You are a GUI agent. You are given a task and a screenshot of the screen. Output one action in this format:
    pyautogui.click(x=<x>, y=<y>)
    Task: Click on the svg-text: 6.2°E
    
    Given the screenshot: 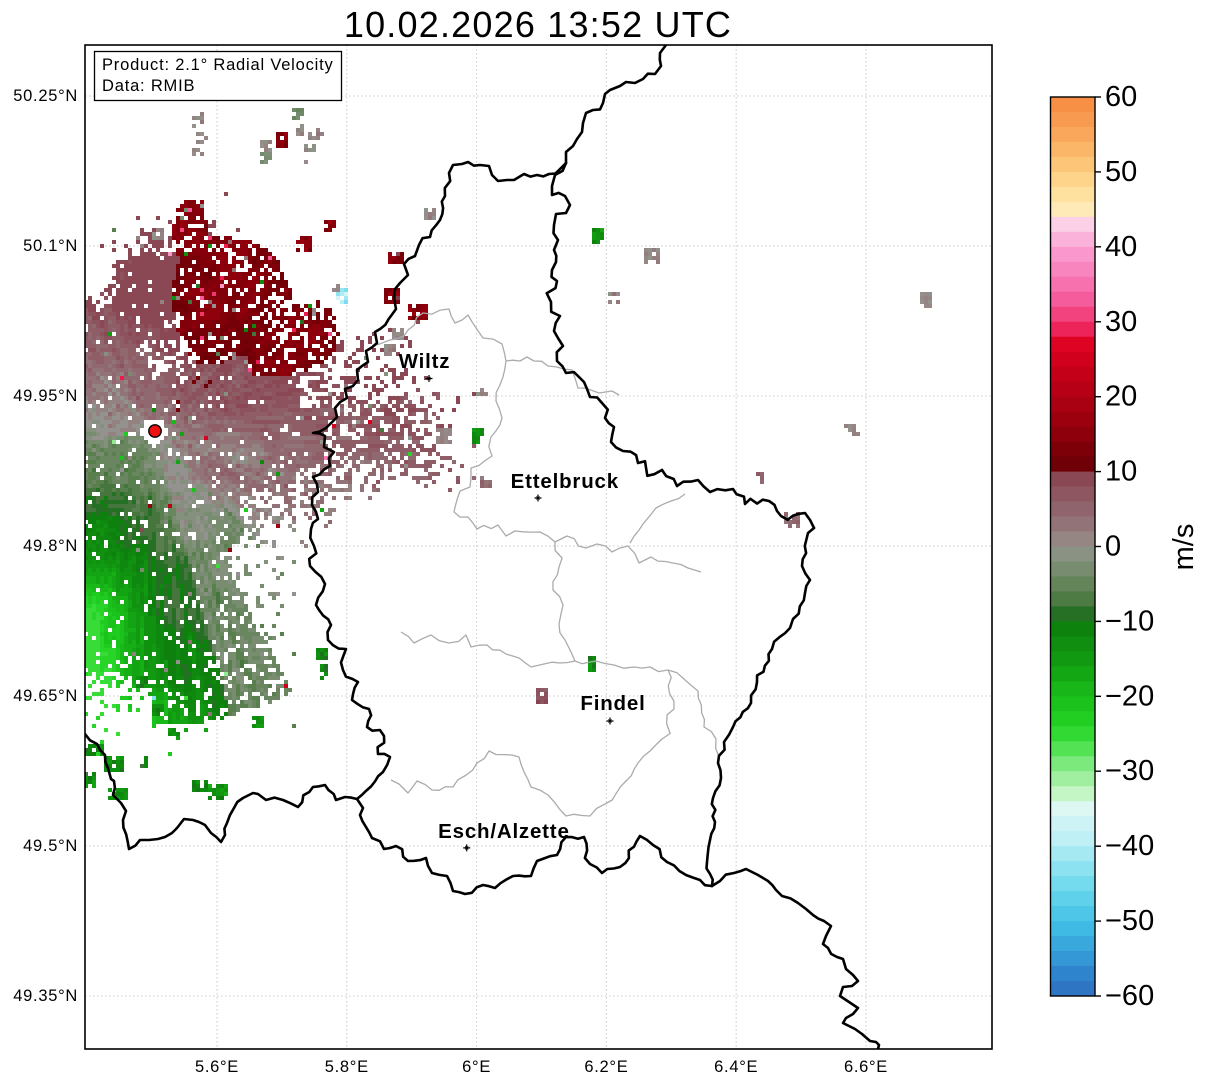 What is the action you would take?
    pyautogui.click(x=606, y=1067)
    